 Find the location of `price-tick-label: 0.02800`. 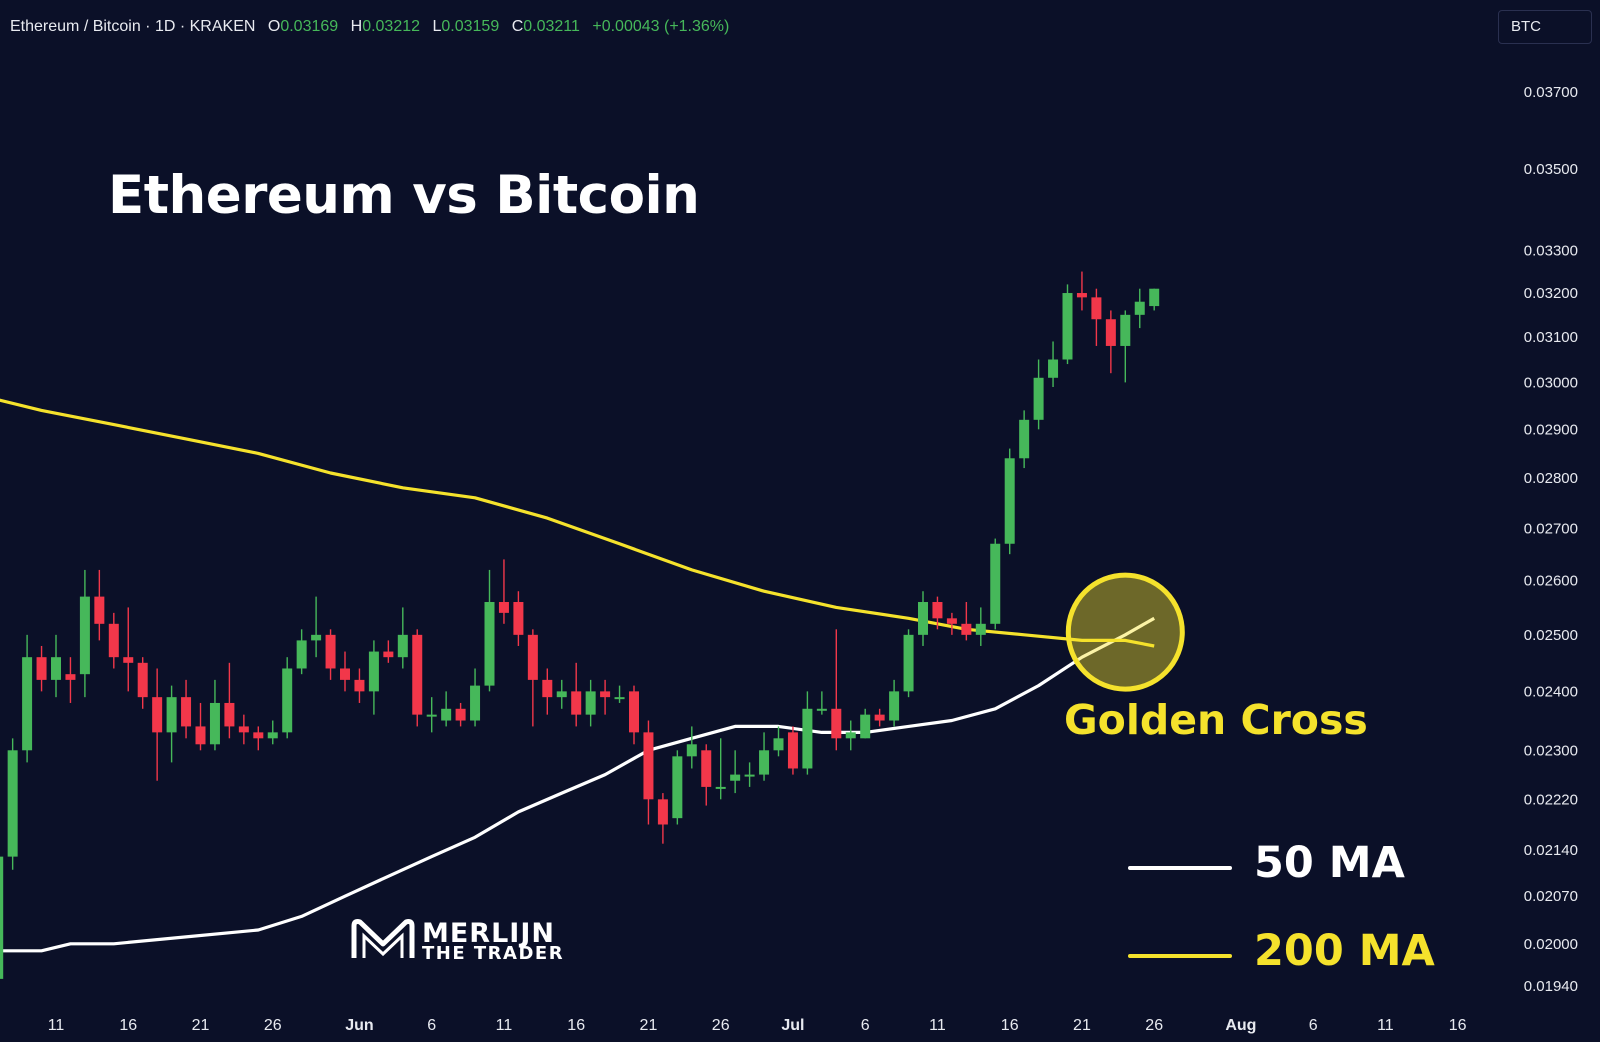

price-tick-label: 0.02800 is located at coordinates (1551, 478).